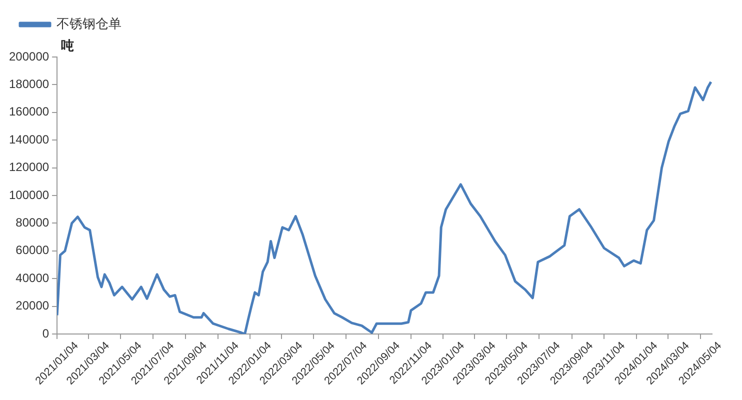 The image size is (742, 400). I want to click on y-tick-label: 160000, so click(29, 111).